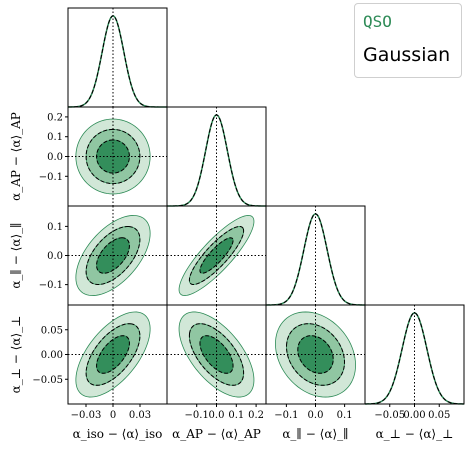 This screenshot has width=473, height=473. I want to click on legend-qso-label: QSO, so click(377, 21).